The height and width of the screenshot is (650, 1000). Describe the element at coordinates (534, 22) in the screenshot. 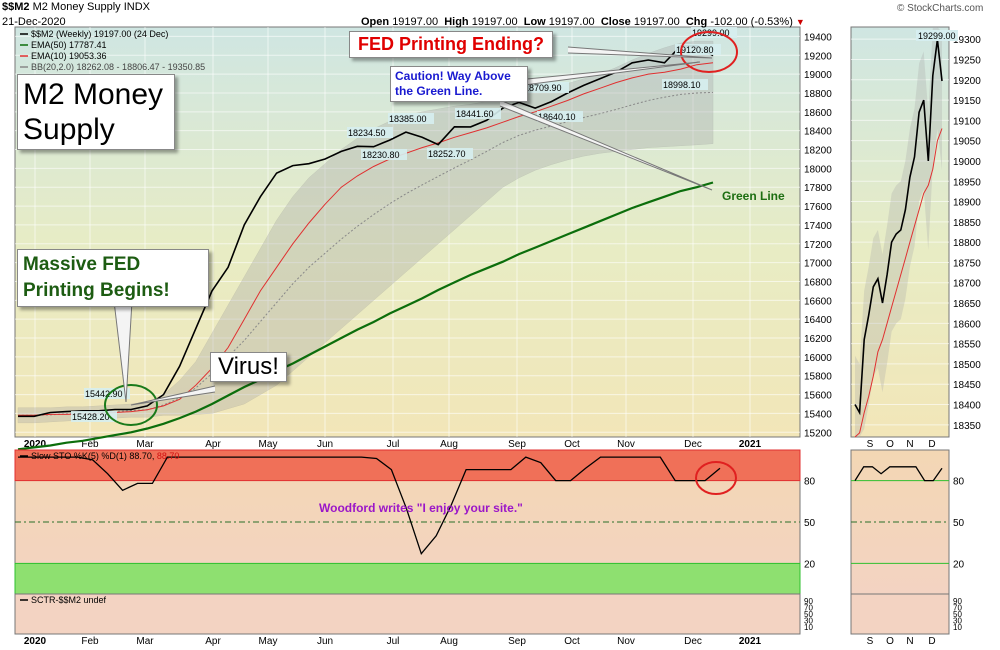

I see `low-label: Low` at that location.